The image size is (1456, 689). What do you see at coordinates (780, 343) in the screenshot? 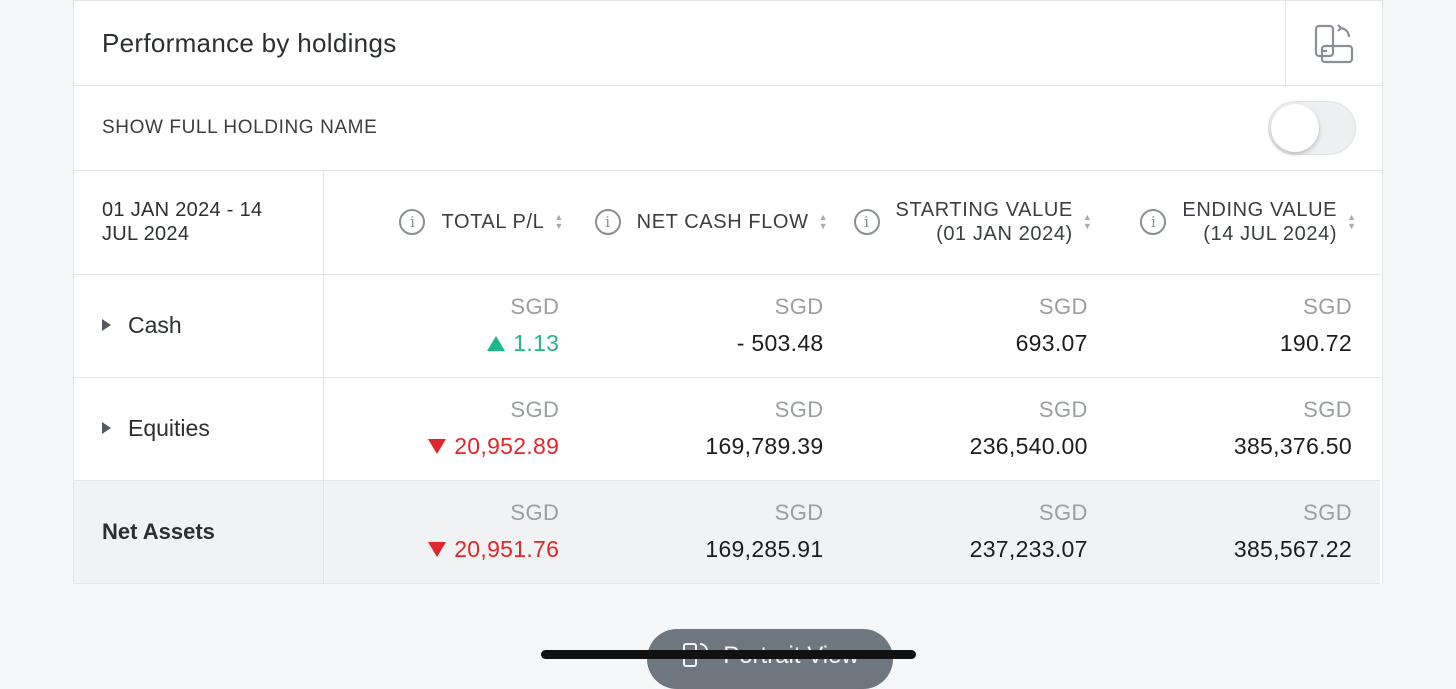
I see `net-cash-flow-value: - 503.48` at bounding box center [780, 343].